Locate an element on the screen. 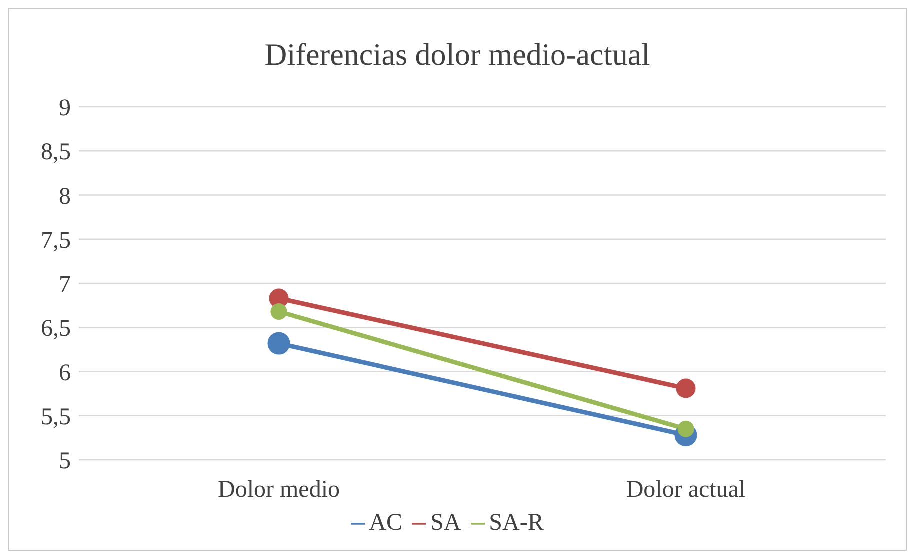 The width and height of the screenshot is (913, 557). chart-title: Diferencias dolor medio-actual is located at coordinates (458, 55).